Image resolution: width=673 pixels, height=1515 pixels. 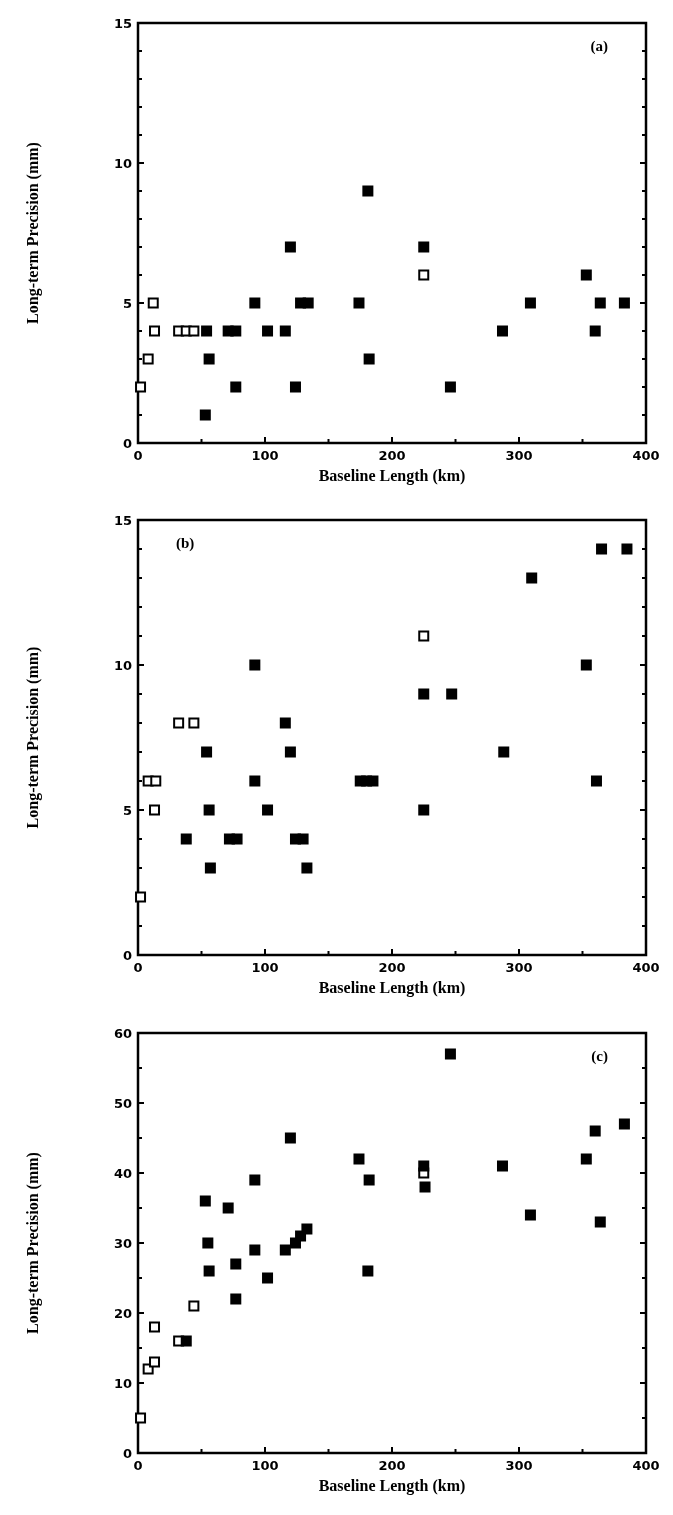 What do you see at coordinates (138, 967) in the screenshot?
I see `x-tick-label: 0` at bounding box center [138, 967].